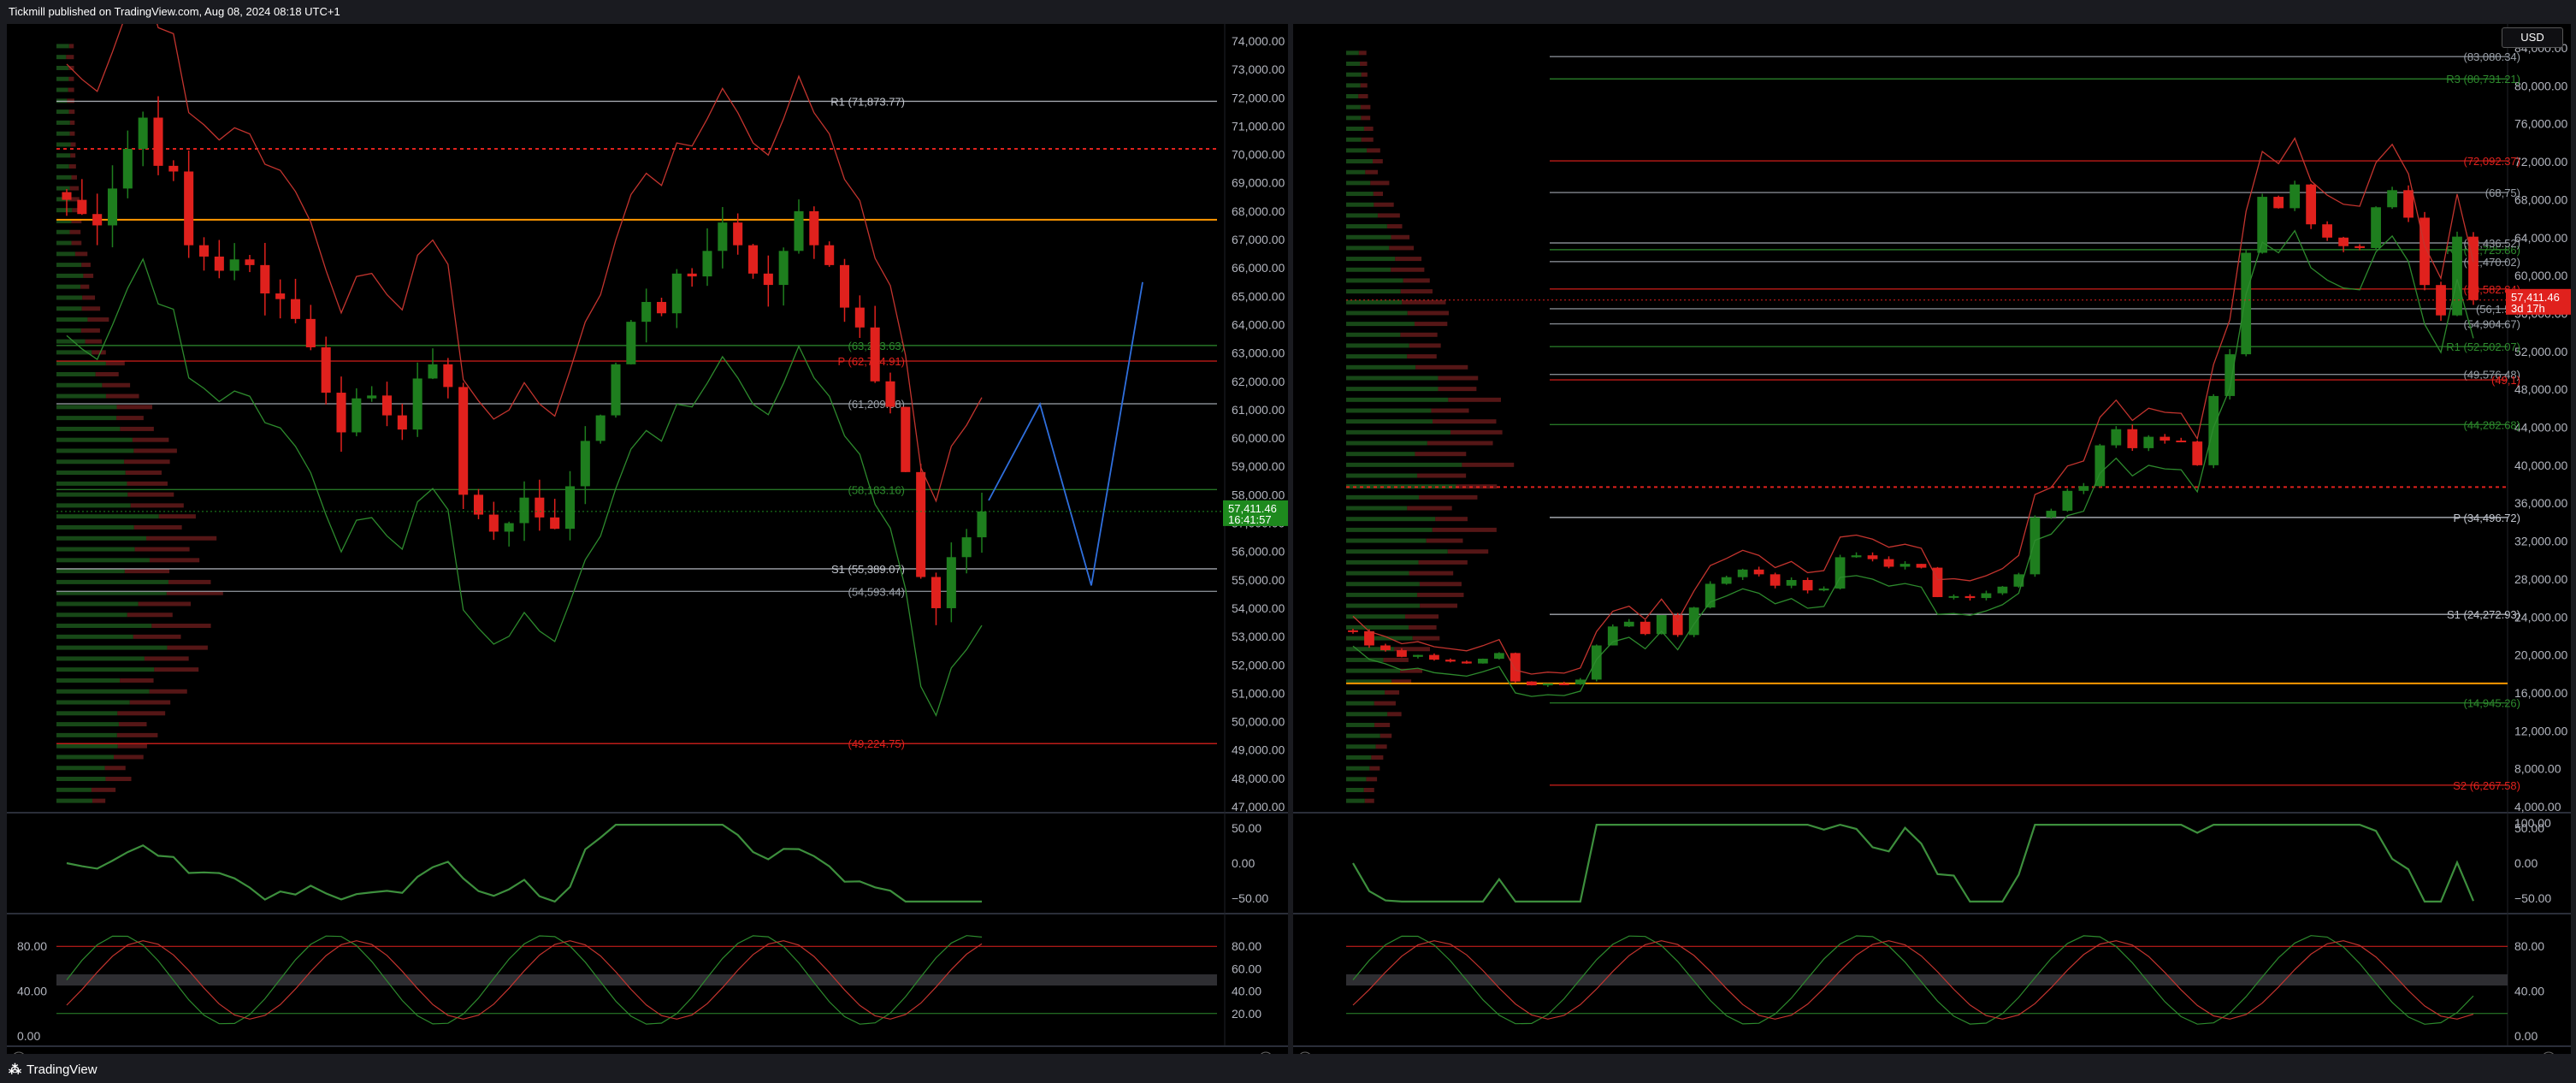 This screenshot has height=1083, width=2576. Describe the element at coordinates (2483, 614) in the screenshot. I see `pivot-level-label: S1 (24,272.93)` at that location.